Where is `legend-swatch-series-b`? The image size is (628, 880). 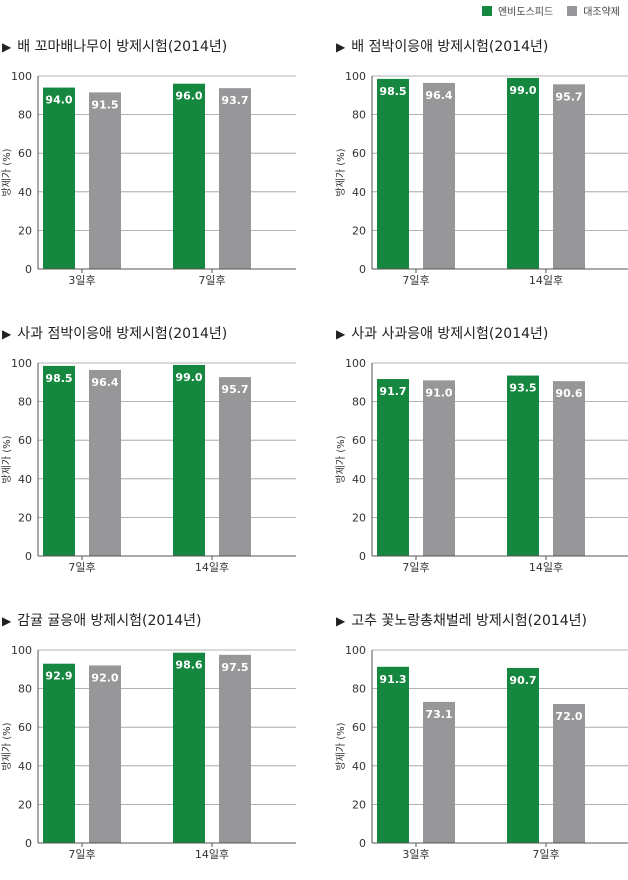
legend-swatch-series-b is located at coordinates (572, 10).